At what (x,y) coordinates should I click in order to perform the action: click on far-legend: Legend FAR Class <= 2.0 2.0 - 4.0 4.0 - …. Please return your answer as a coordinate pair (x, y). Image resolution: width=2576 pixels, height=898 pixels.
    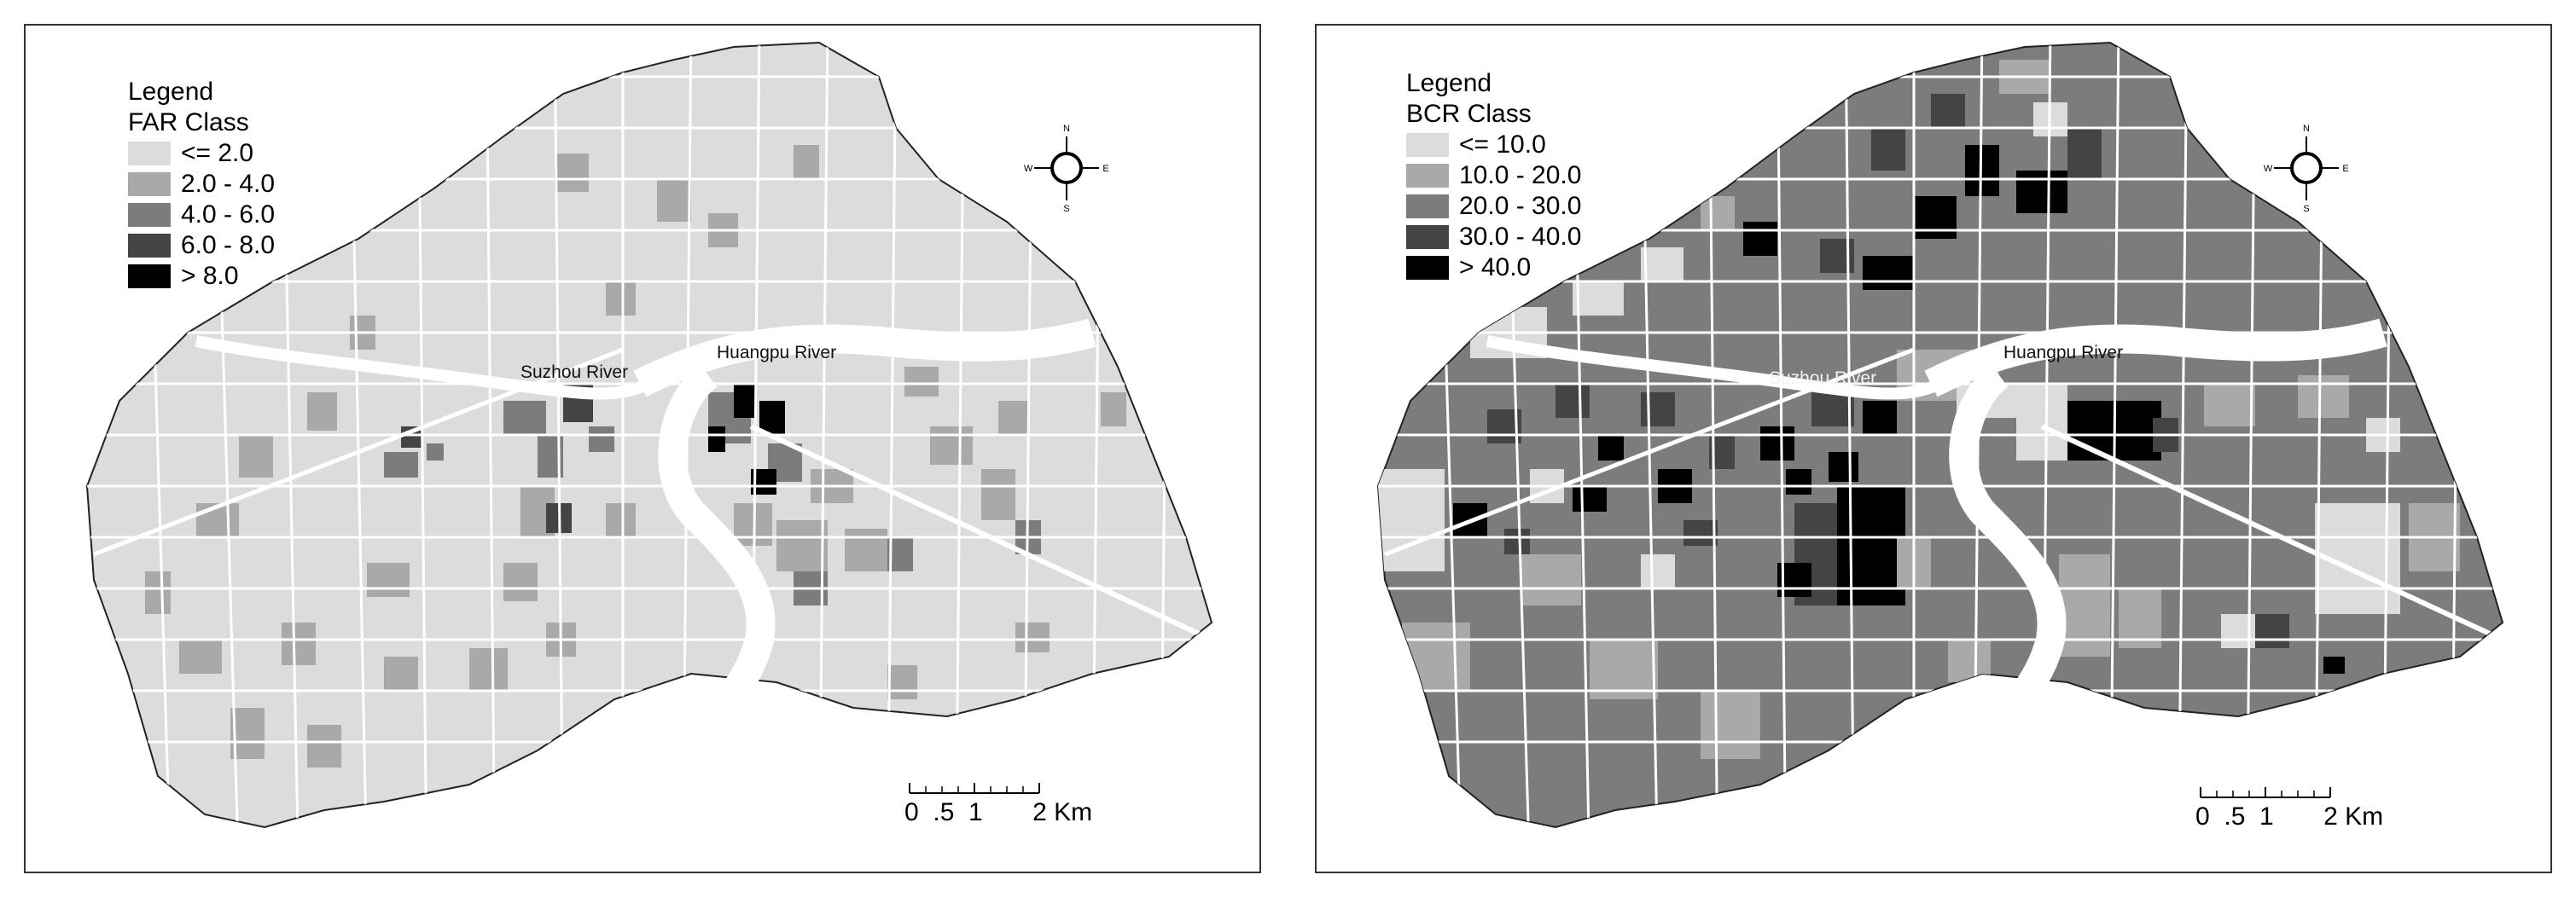
    Looking at the image, I should click on (201, 184).